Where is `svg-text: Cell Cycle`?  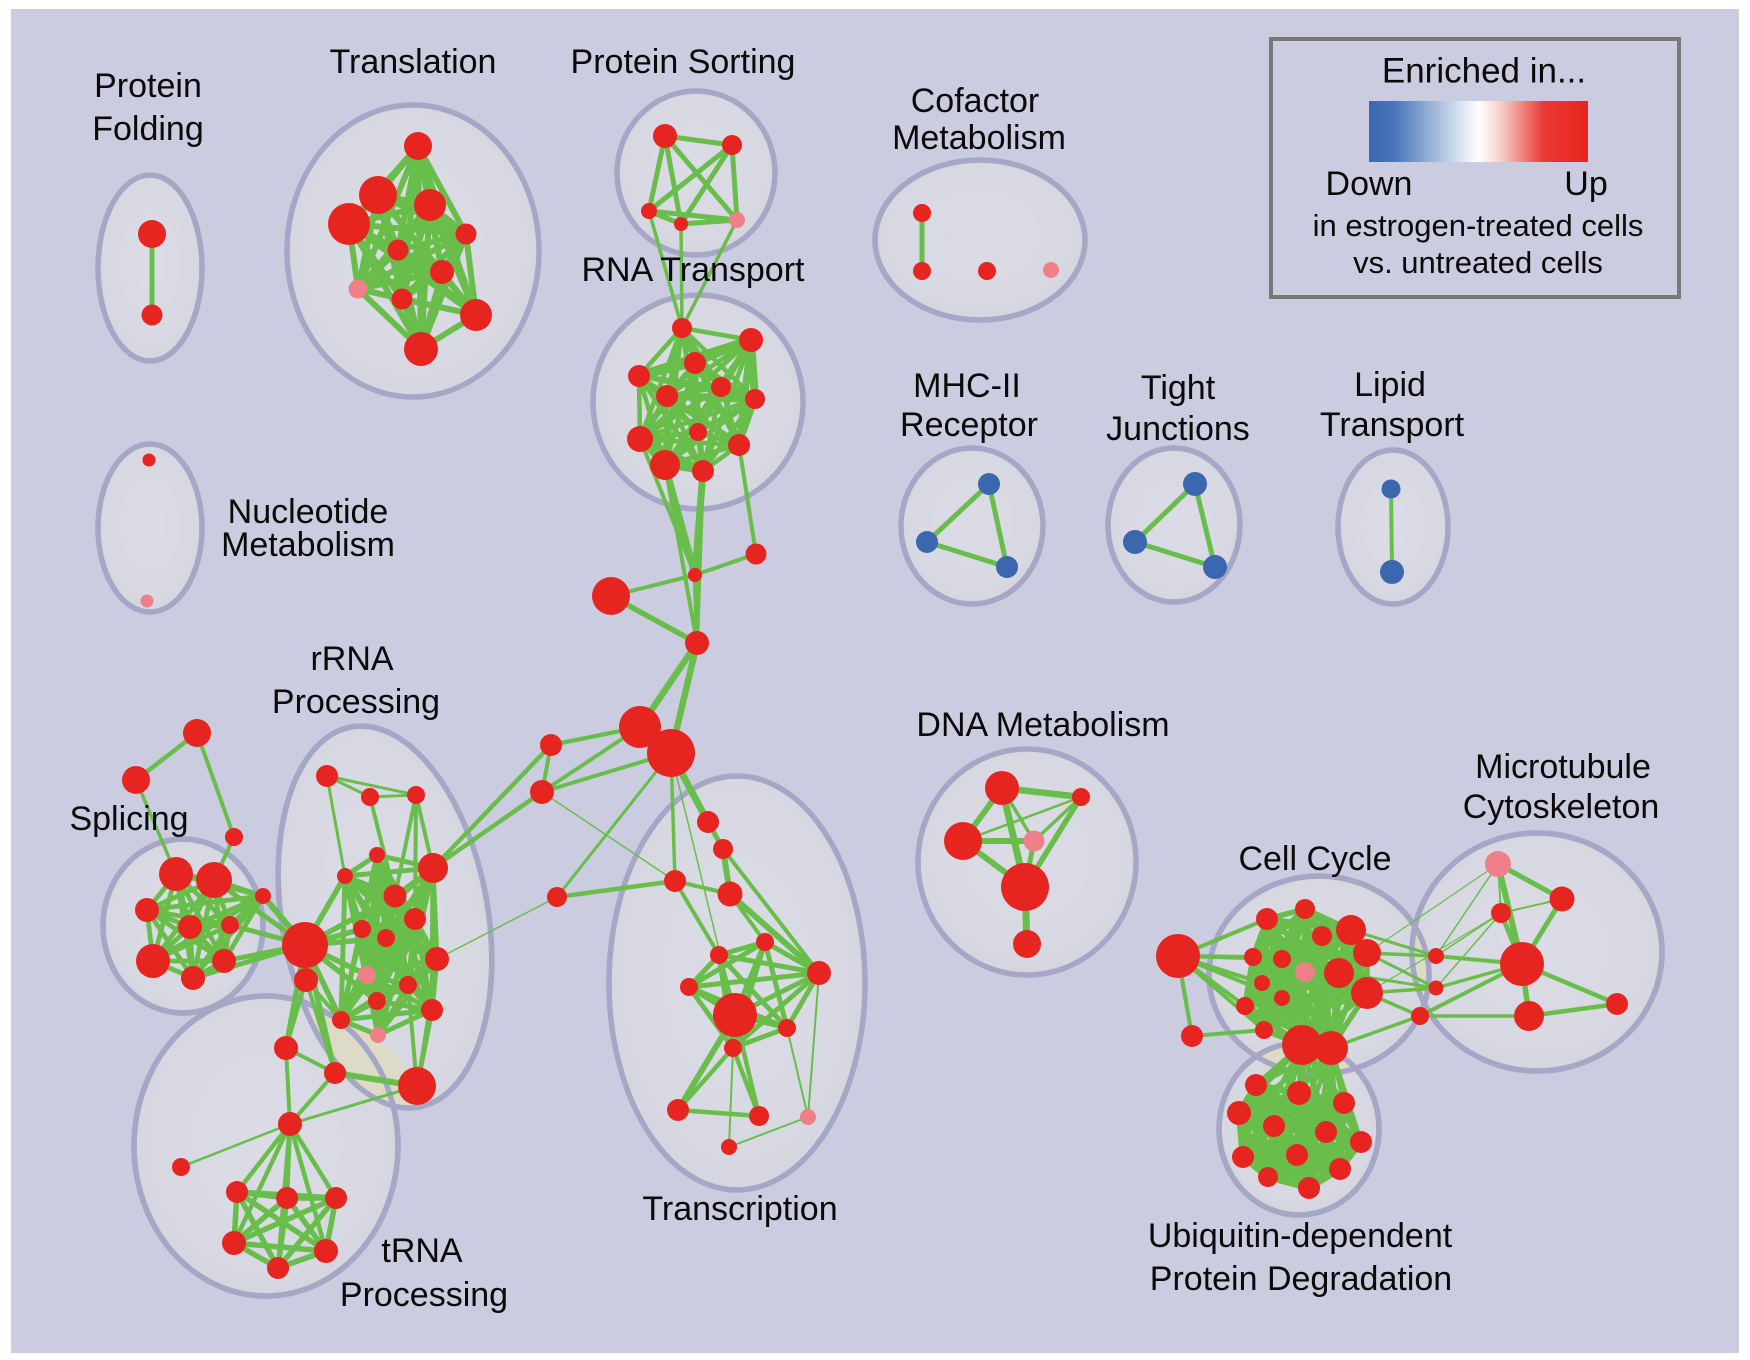
svg-text: Cell Cycle is located at coordinates (1314, 859).